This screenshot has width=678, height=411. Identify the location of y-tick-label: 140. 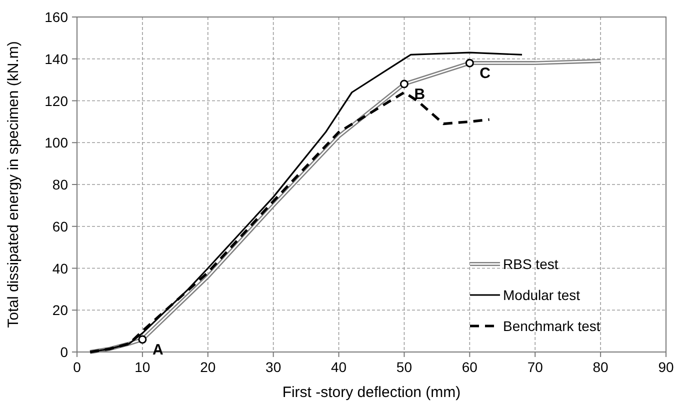
(56, 58).